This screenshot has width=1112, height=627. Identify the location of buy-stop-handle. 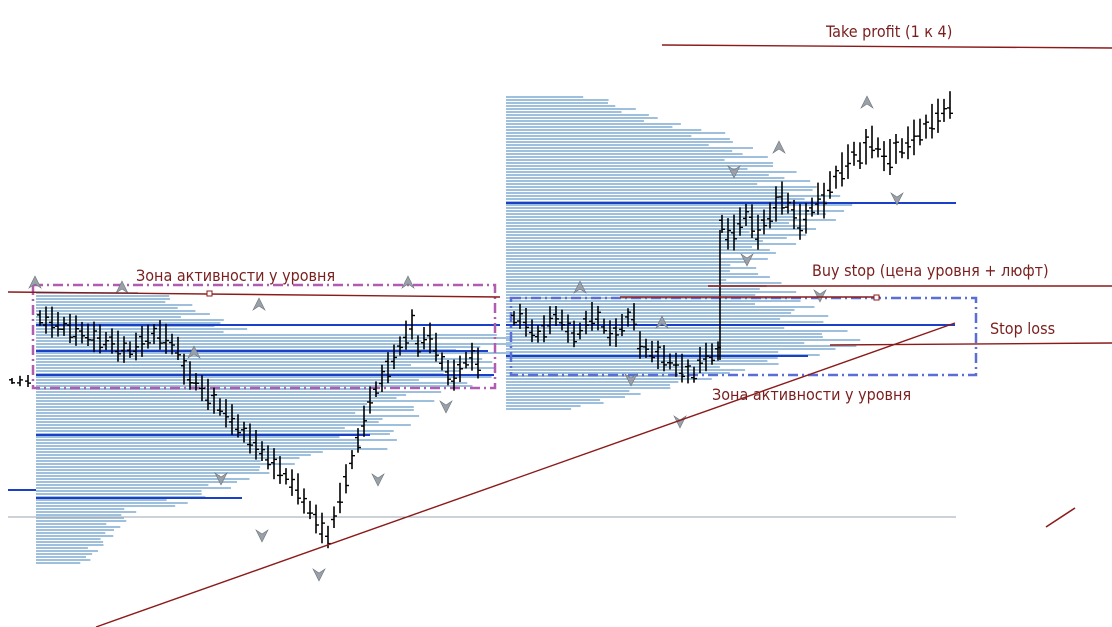
(876, 297).